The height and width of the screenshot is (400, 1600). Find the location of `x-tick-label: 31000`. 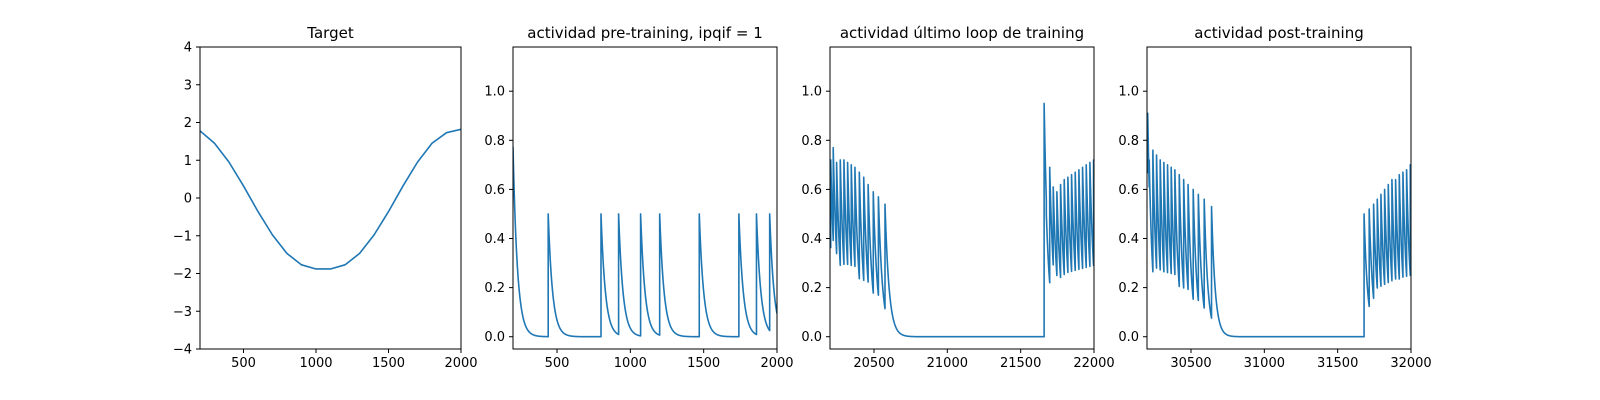

x-tick-label: 31000 is located at coordinates (1264, 363).